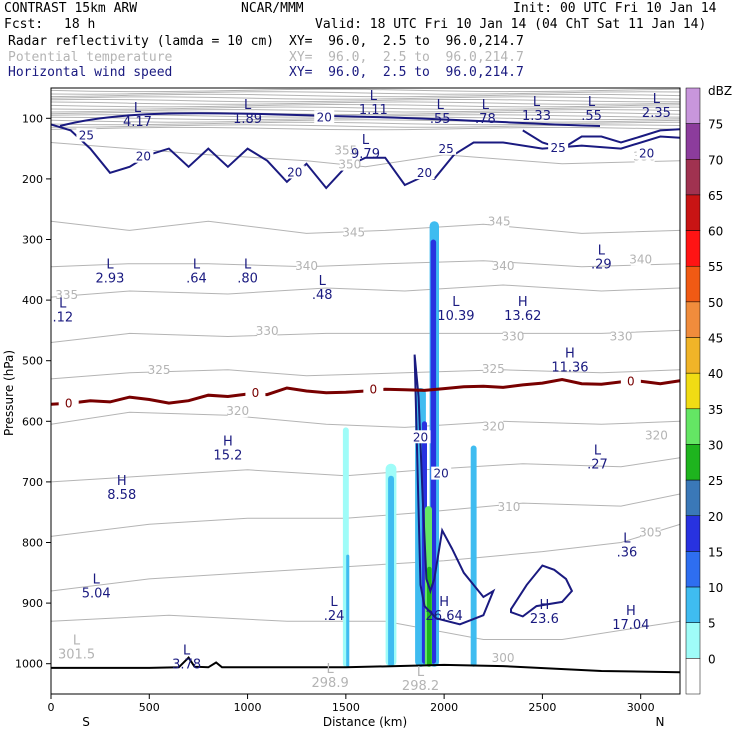 The height and width of the screenshot is (740, 740). I want to click on theta-label: 320, so click(656, 435).